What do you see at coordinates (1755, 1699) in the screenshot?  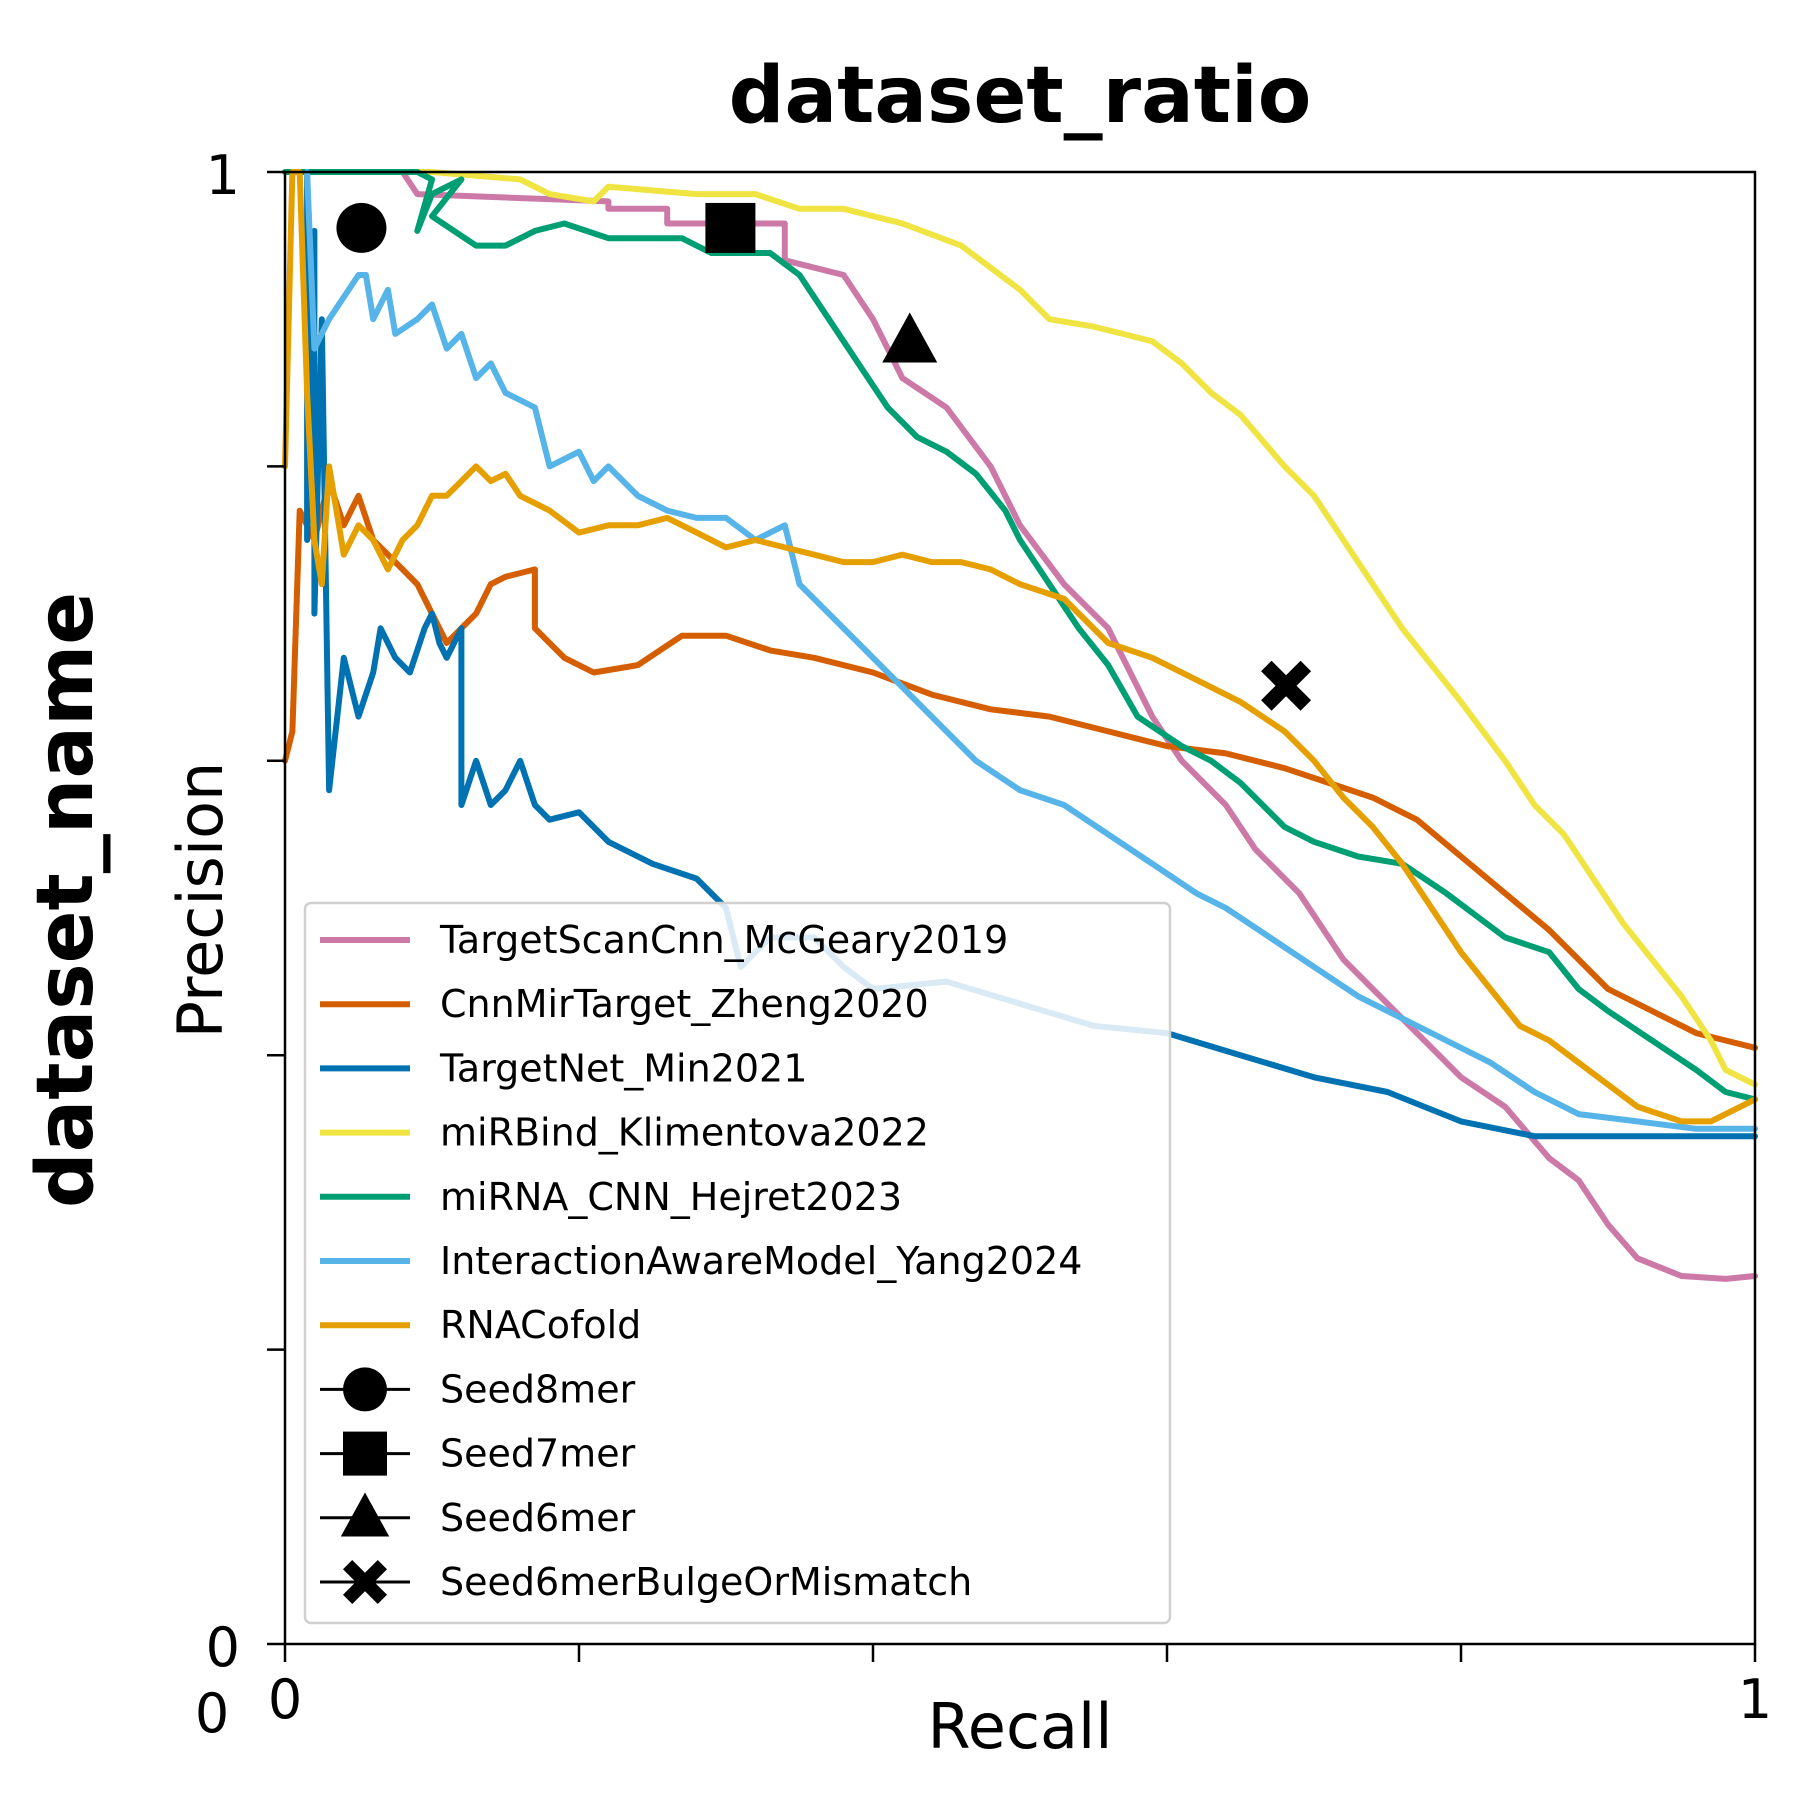 I see `x-tick-label-right: 1` at bounding box center [1755, 1699].